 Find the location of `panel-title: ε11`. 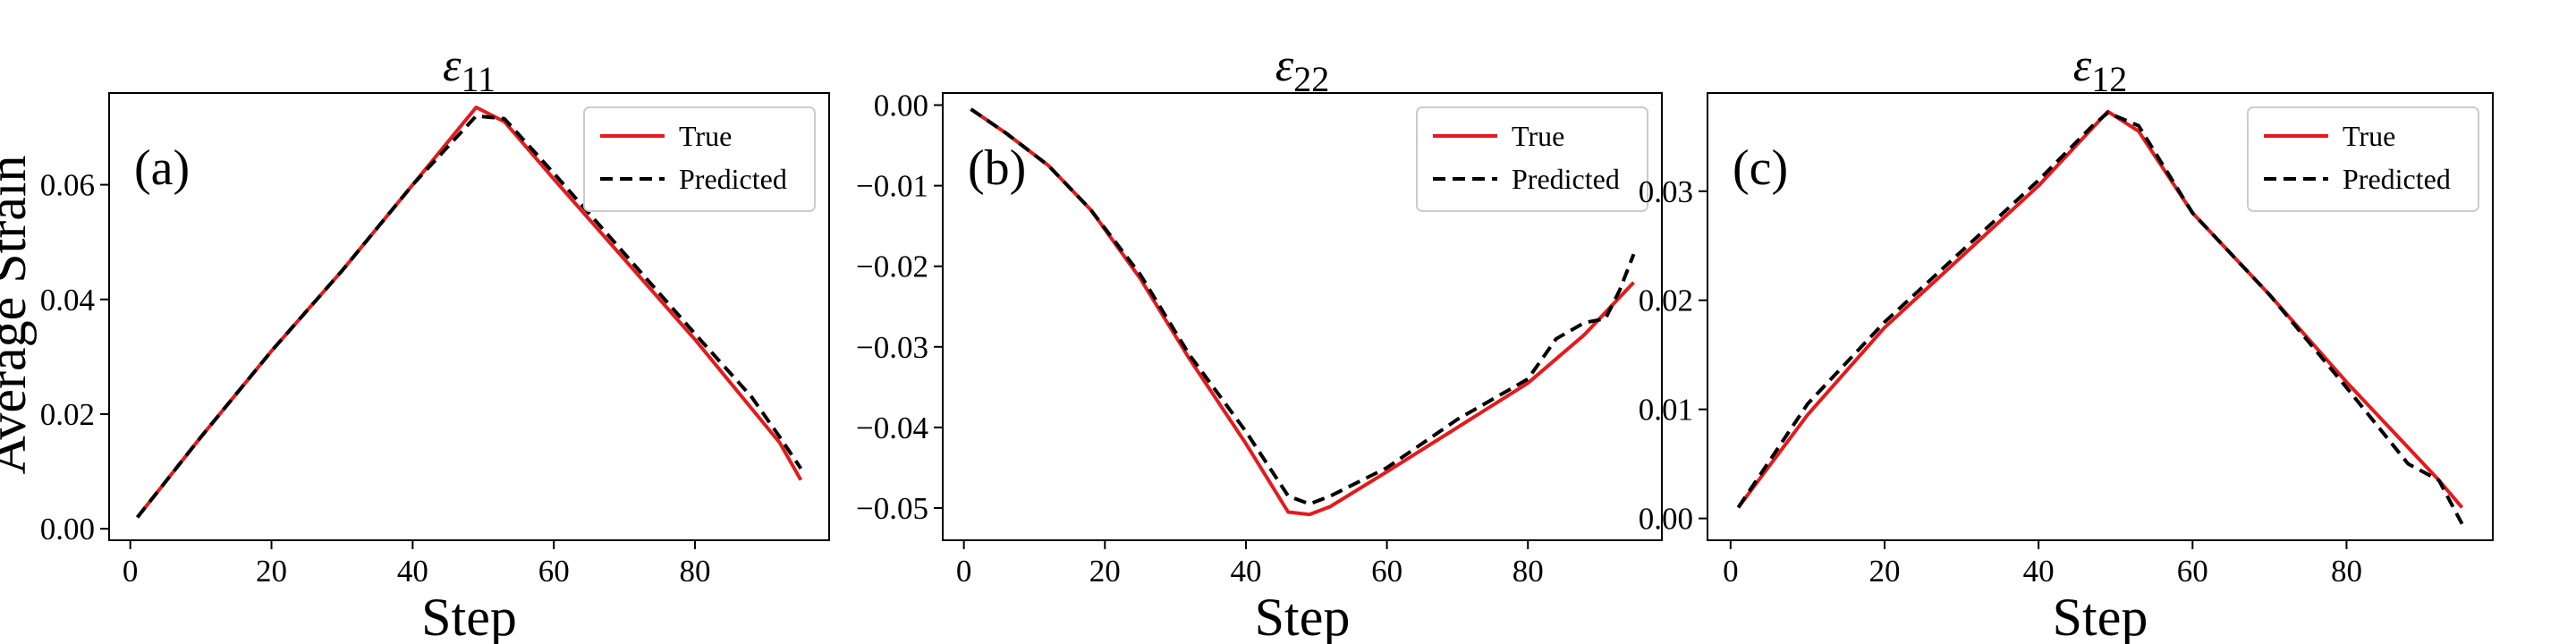

panel-title: ε11 is located at coordinates (469, 69).